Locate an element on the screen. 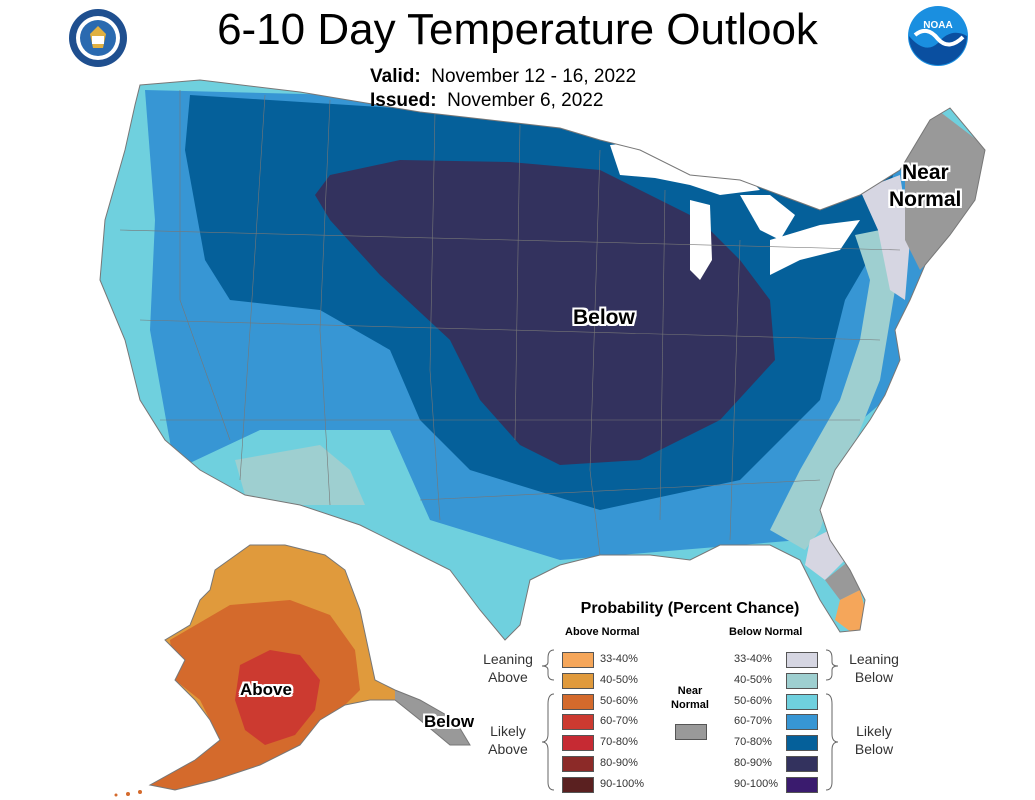  alaska-outline is located at coordinates (309, 667).